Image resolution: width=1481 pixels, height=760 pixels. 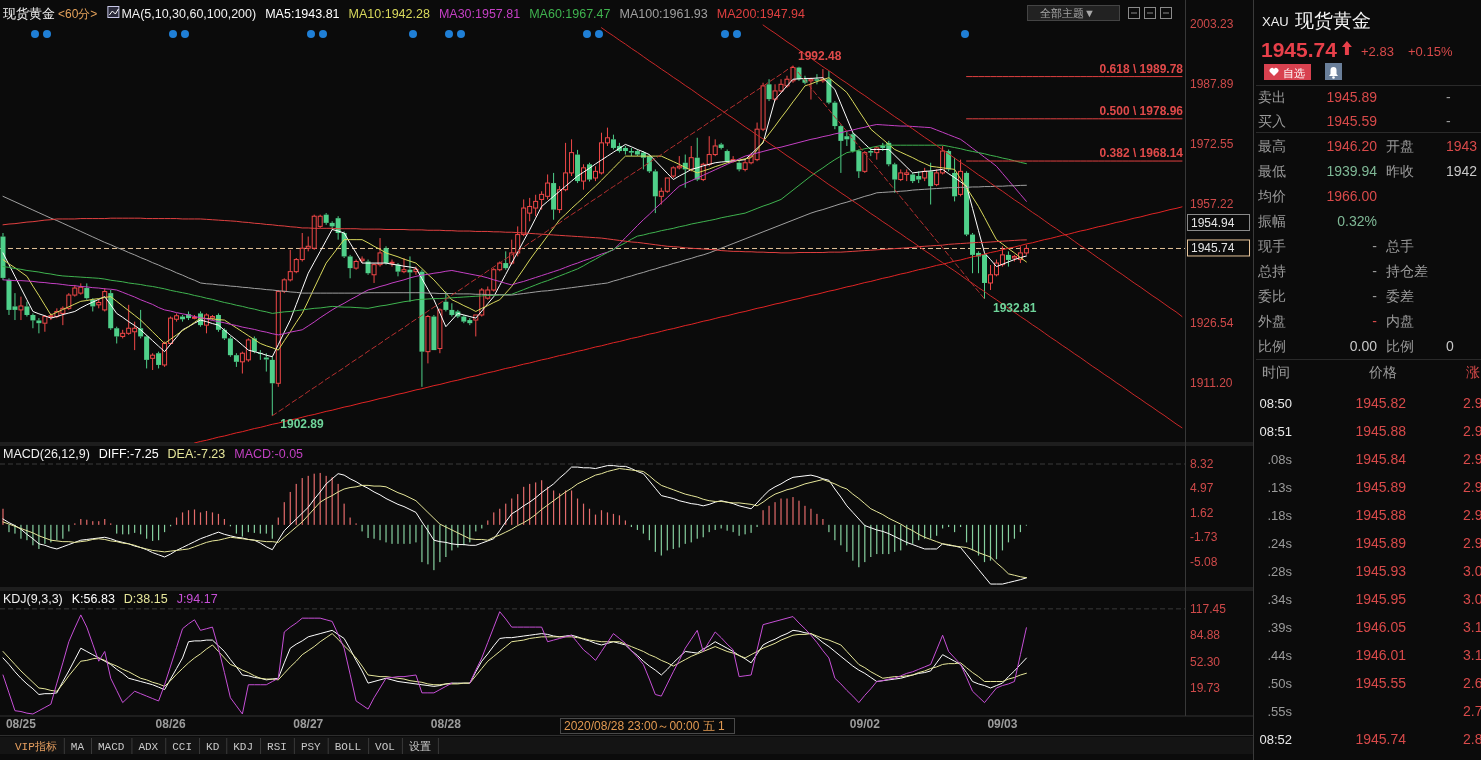 I want to click on cursor-tooltip: 2020/08/28 23:00～00:00 五 1, so click(x=647, y=726).